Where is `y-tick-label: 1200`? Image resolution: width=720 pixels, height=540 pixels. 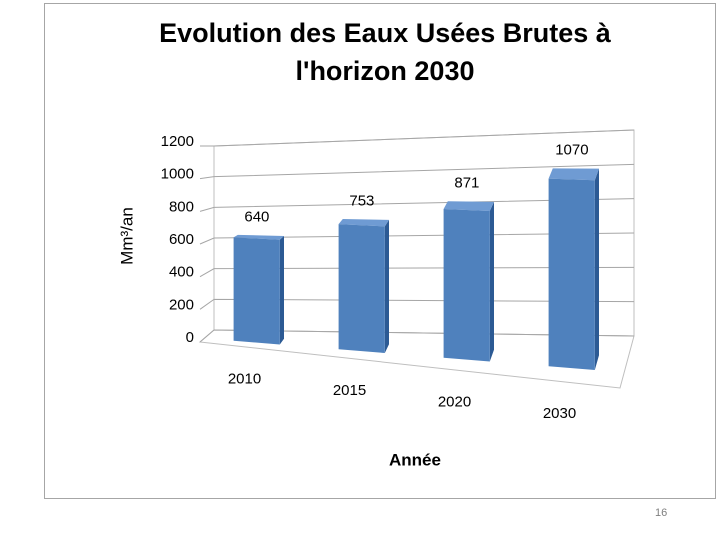
y-tick-label: 1200 is located at coordinates (177, 141).